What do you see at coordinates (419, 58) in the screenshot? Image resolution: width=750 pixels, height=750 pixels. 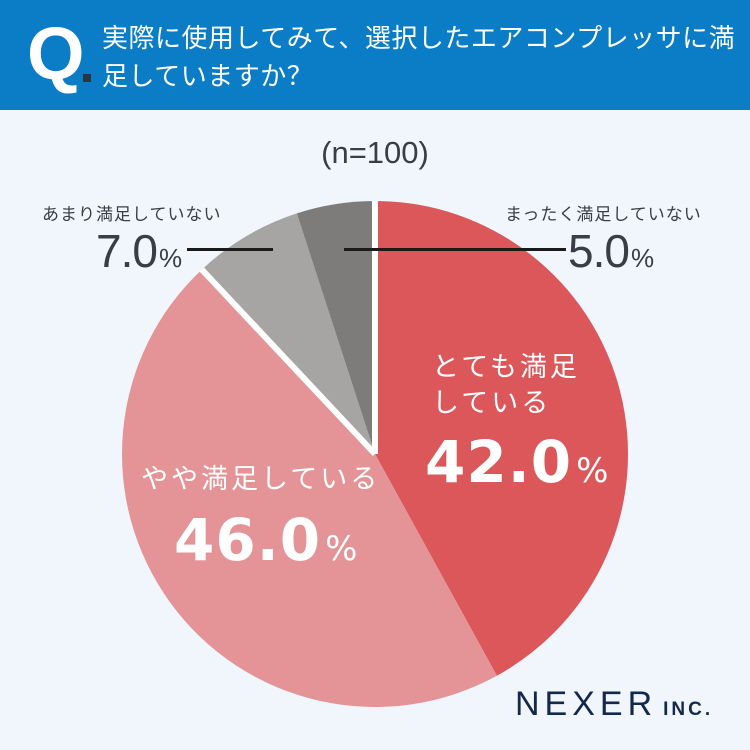 I see `question-text: 実際に使用してみて、選択したエアコンプレッサに満足していますか？` at bounding box center [419, 58].